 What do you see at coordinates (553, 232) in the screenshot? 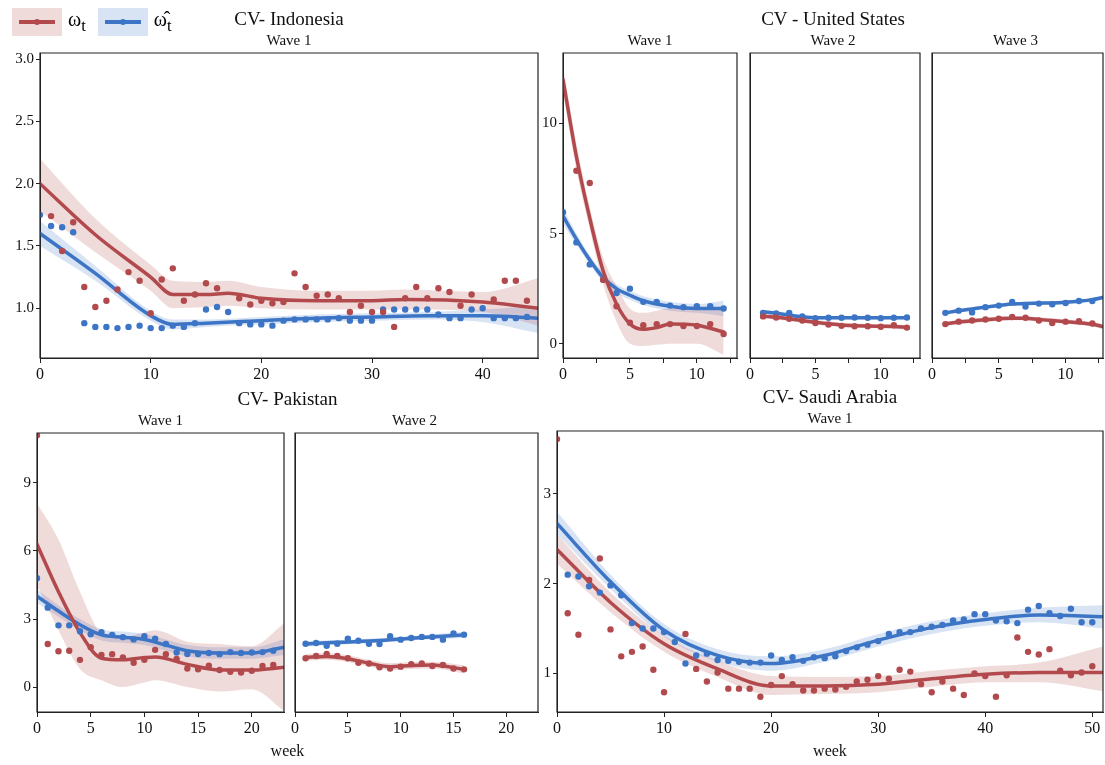
I see `y-tick-label: 5` at bounding box center [553, 232].